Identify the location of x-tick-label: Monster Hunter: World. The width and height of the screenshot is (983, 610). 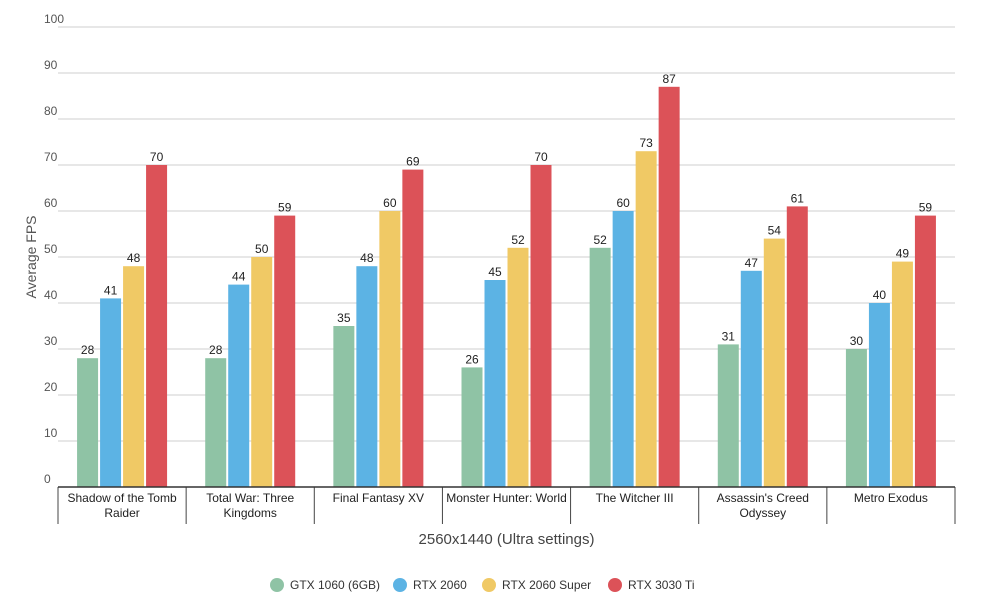
(506, 498).